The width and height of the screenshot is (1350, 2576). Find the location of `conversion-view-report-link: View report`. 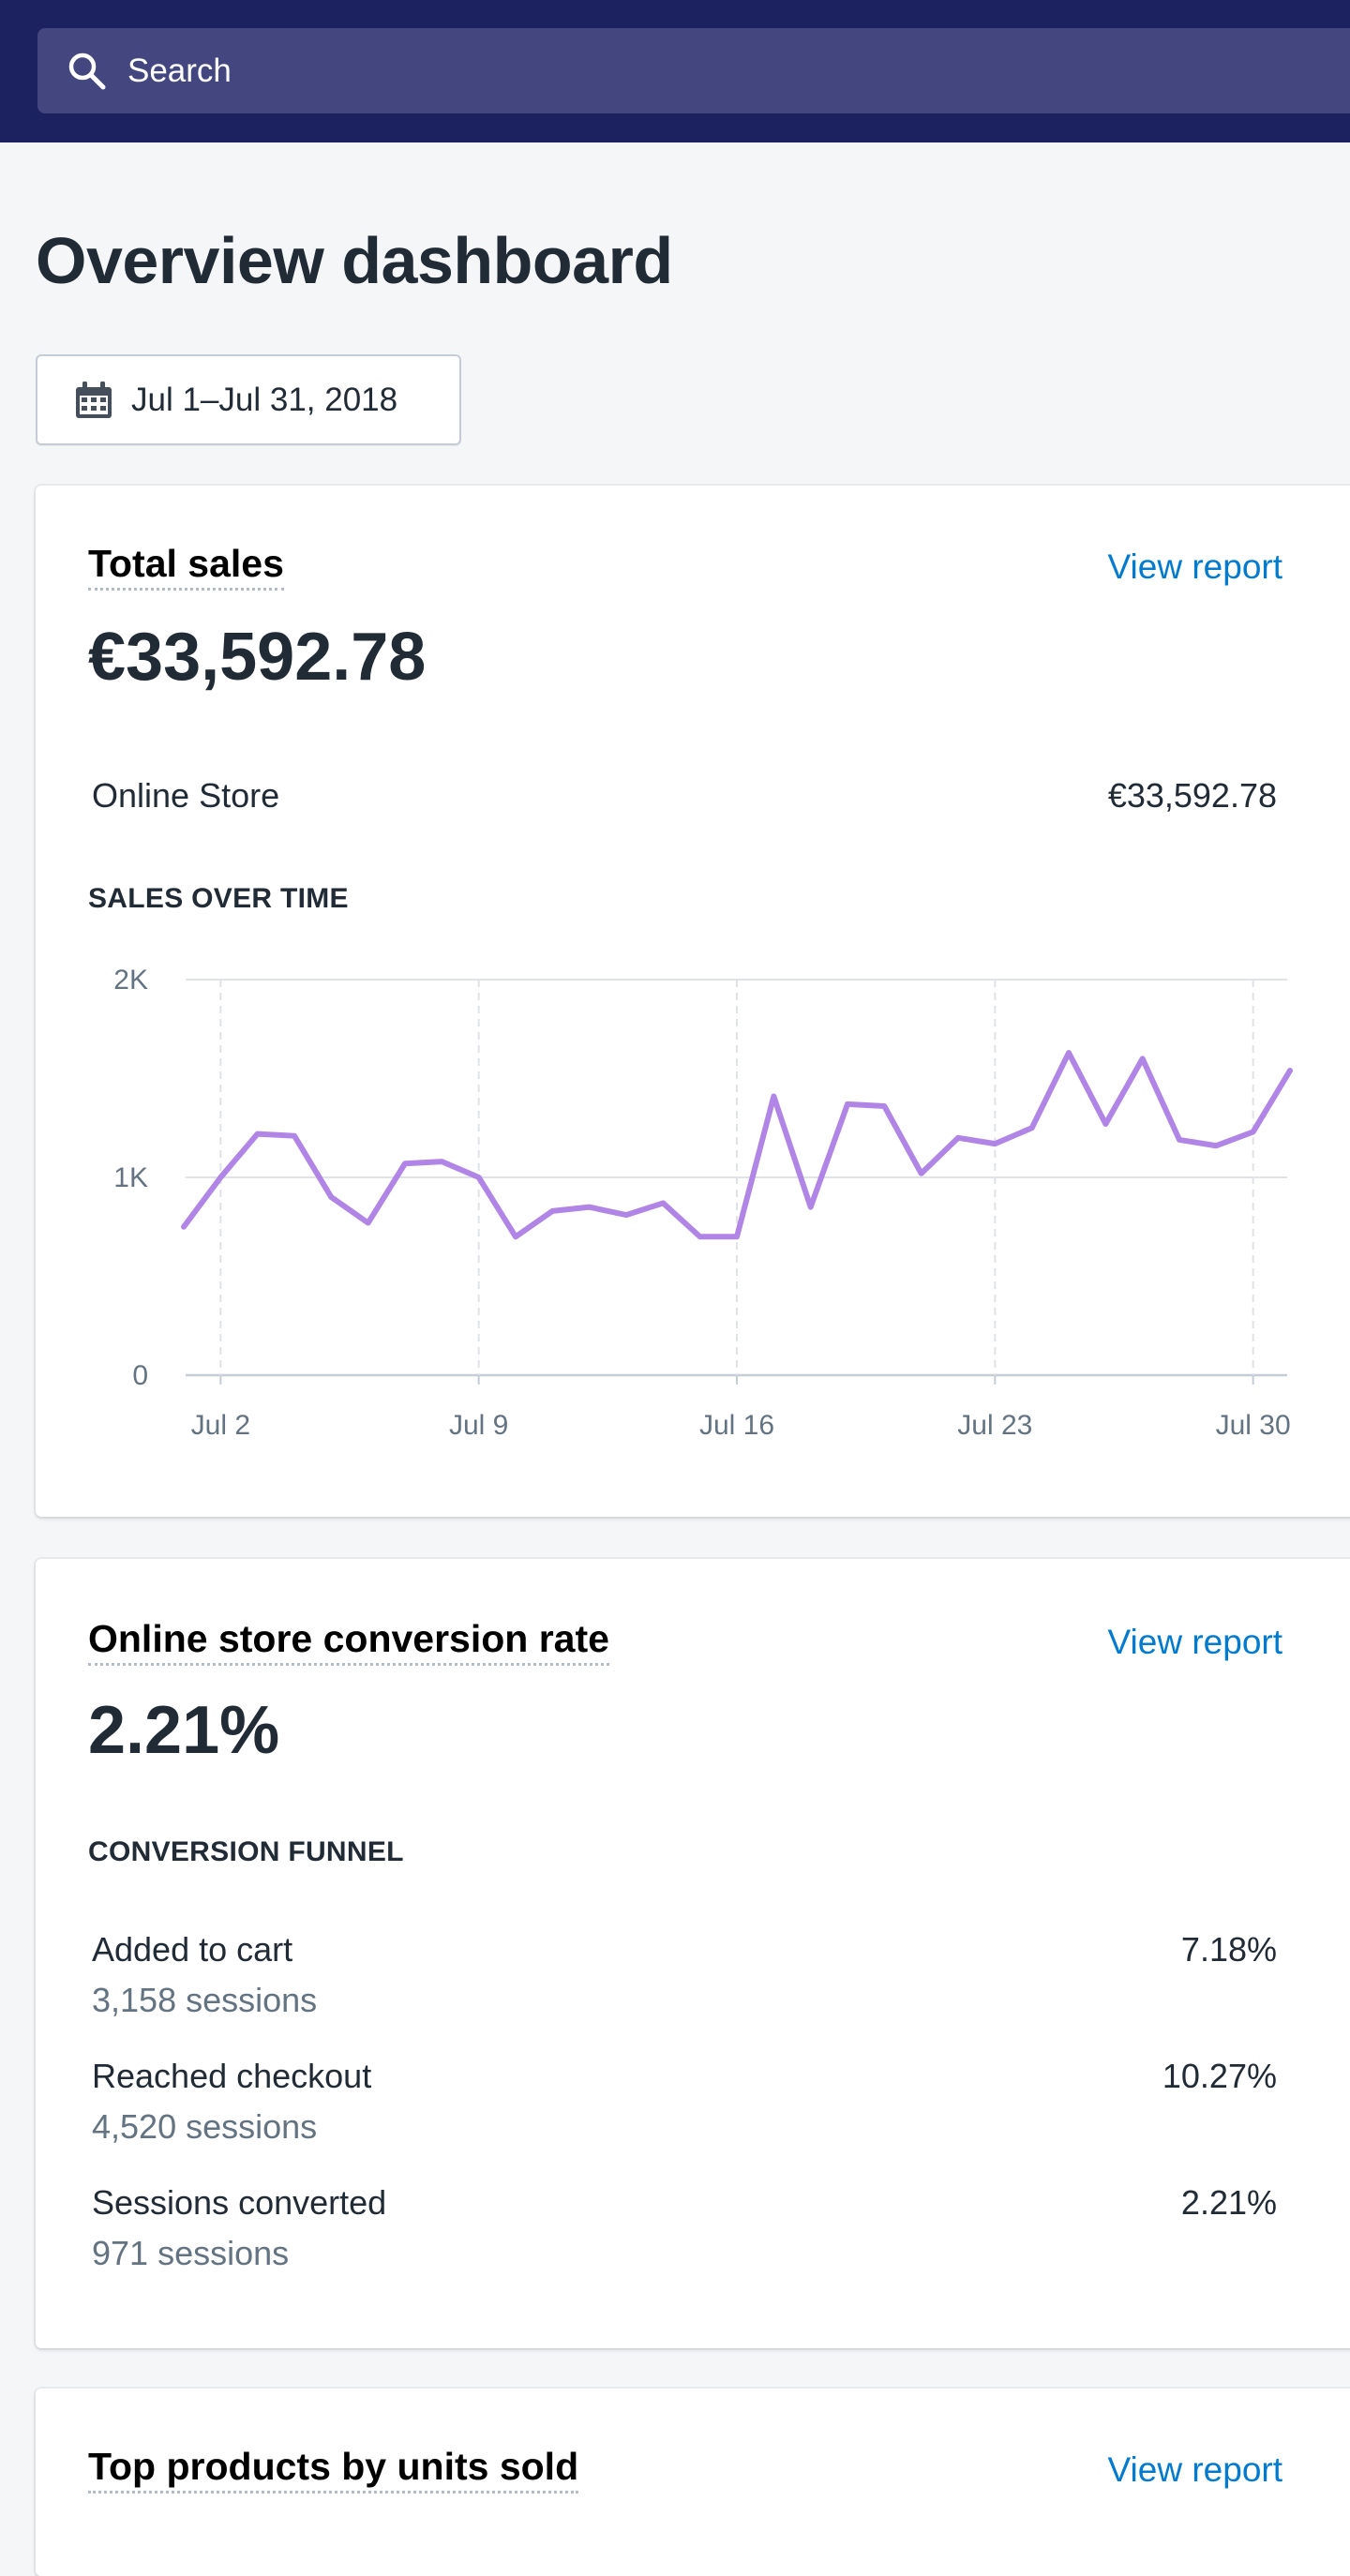

conversion-view-report-link: View report is located at coordinates (1195, 1642).